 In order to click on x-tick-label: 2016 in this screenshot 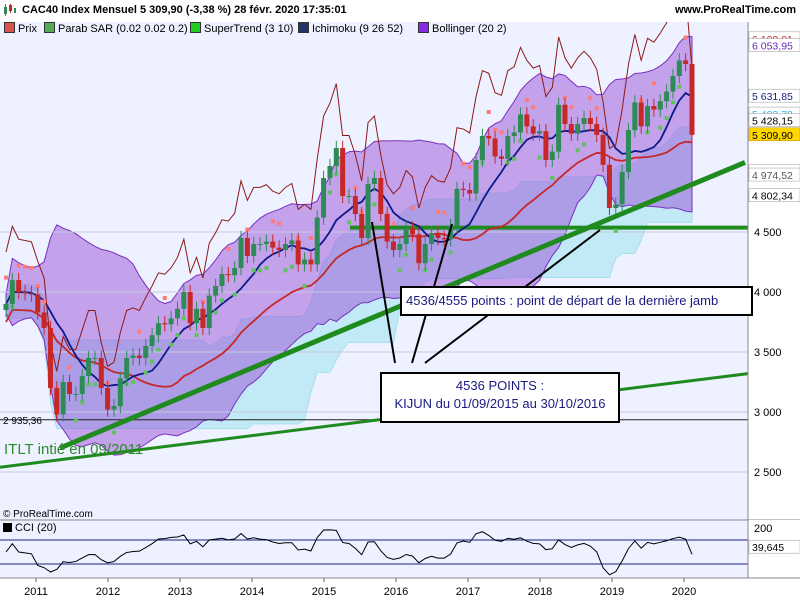, I will do `click(396, 592)`.